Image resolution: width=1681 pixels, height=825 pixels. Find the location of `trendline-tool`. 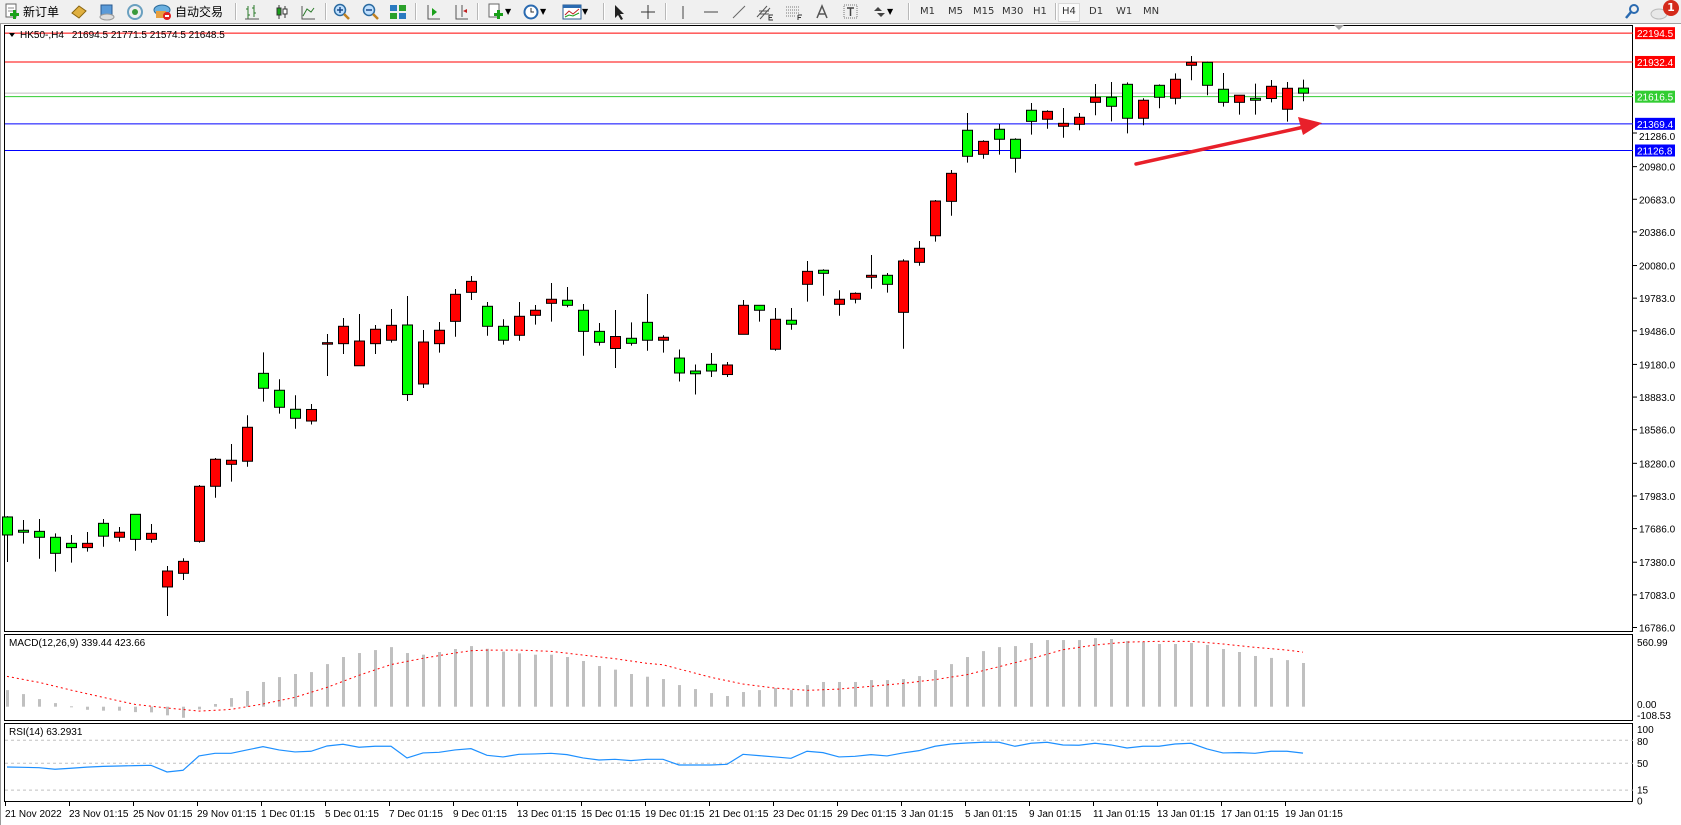

trendline-tool is located at coordinates (739, 11).